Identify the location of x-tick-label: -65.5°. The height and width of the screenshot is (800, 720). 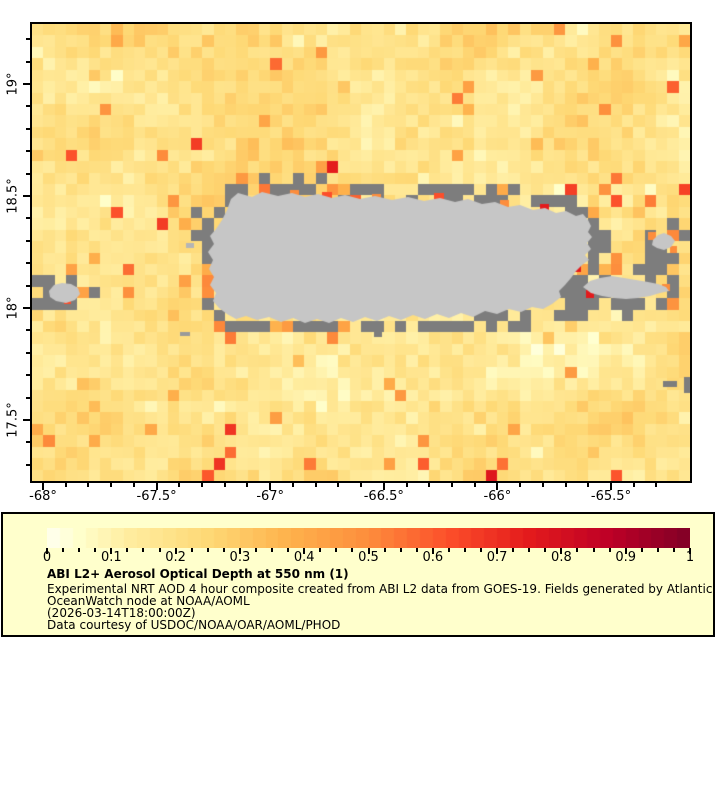
(611, 496).